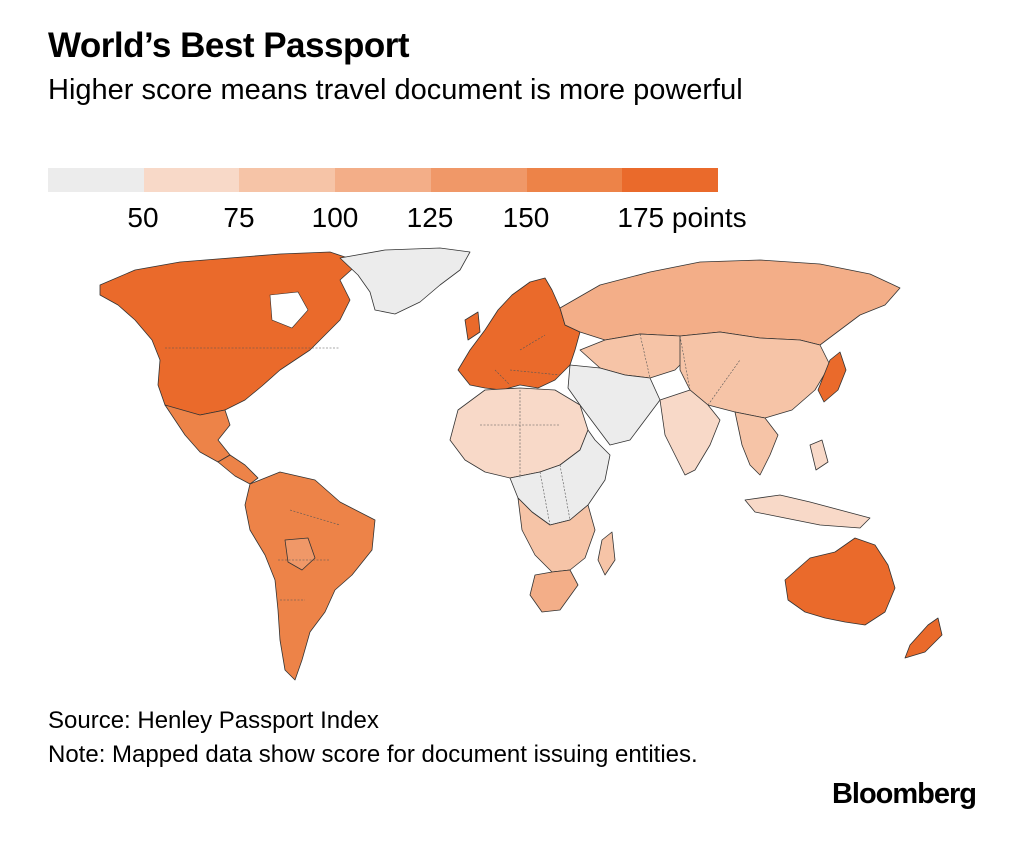  I want to click on source-note: Source: Henley Passport Index, so click(213, 720).